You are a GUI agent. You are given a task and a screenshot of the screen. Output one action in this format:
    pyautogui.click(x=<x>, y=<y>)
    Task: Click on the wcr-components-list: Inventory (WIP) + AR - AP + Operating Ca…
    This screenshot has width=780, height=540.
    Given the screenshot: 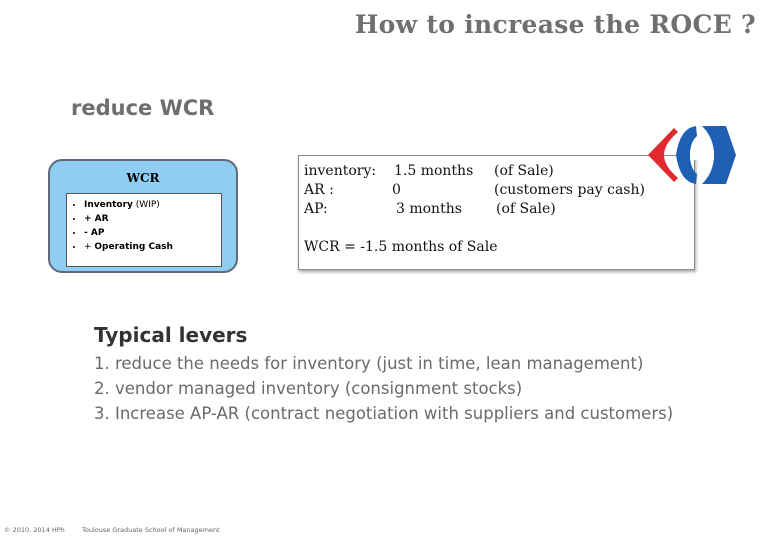 What is the action you would take?
    pyautogui.click(x=144, y=230)
    